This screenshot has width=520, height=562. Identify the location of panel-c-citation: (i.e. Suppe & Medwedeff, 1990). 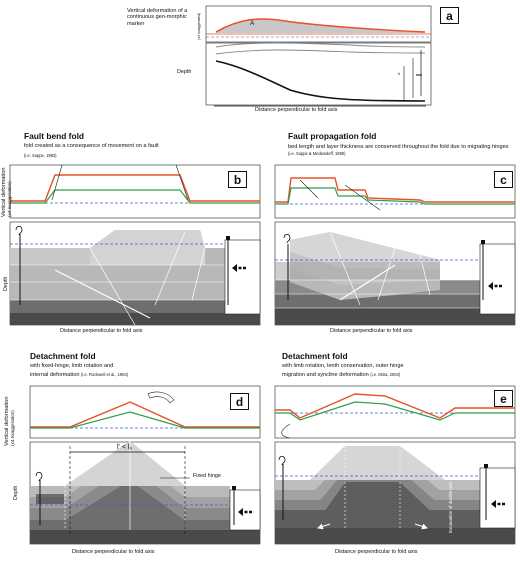
(317, 153).